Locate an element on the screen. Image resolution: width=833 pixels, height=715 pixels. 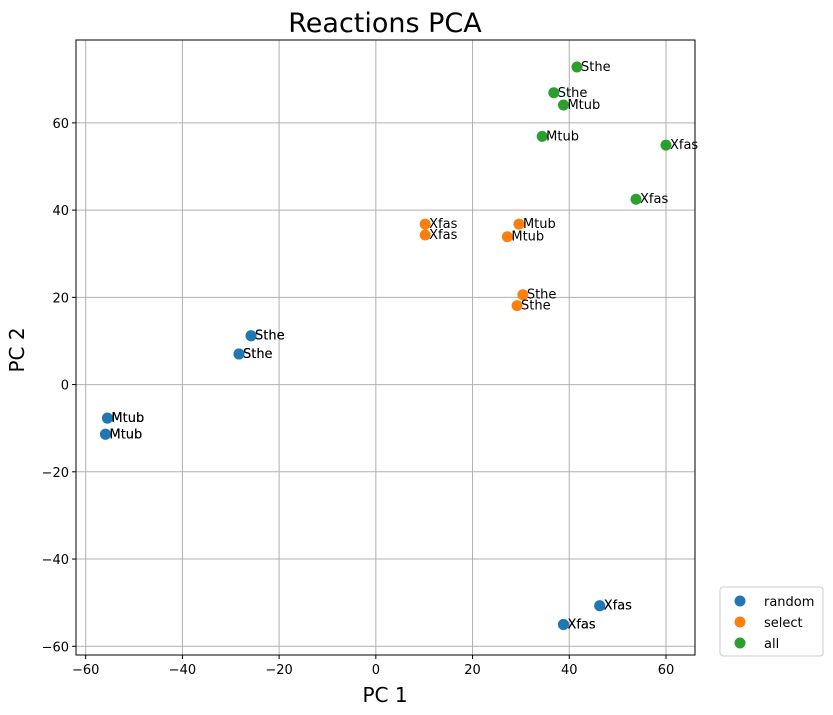
x-tick-label: 60 is located at coordinates (666, 670).